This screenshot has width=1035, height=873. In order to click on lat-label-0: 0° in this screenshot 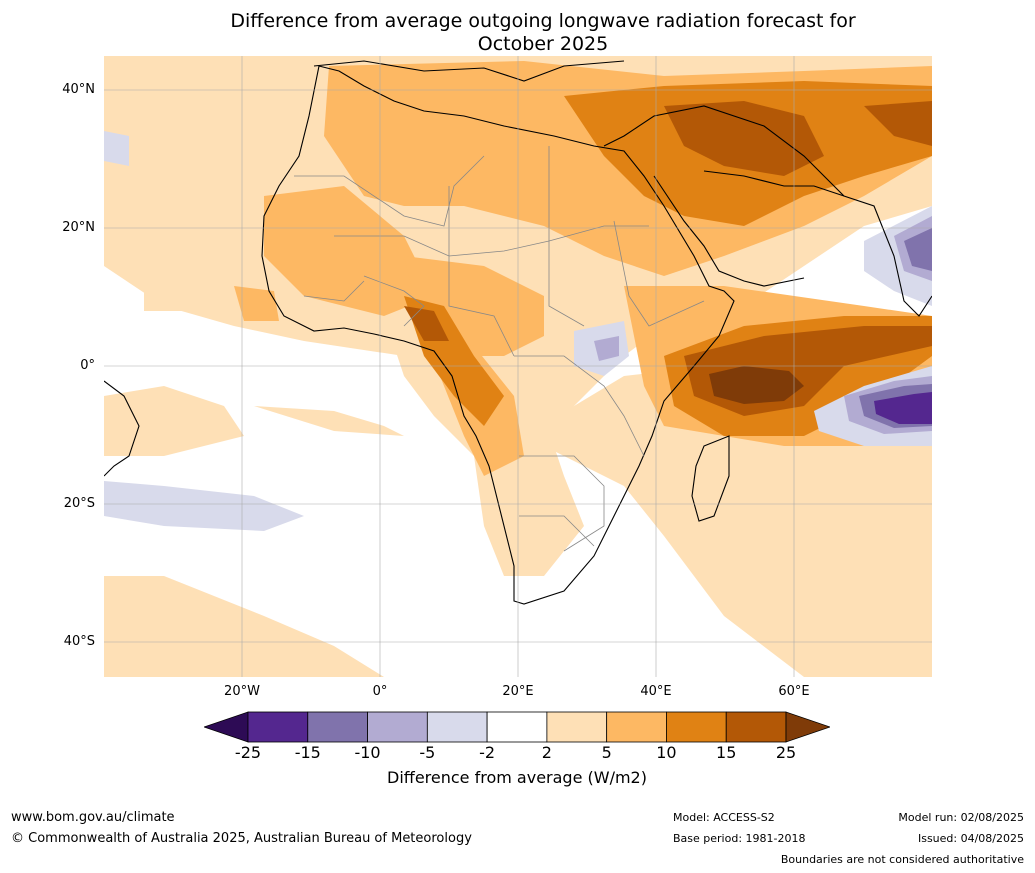, I will do `click(87, 365)`.